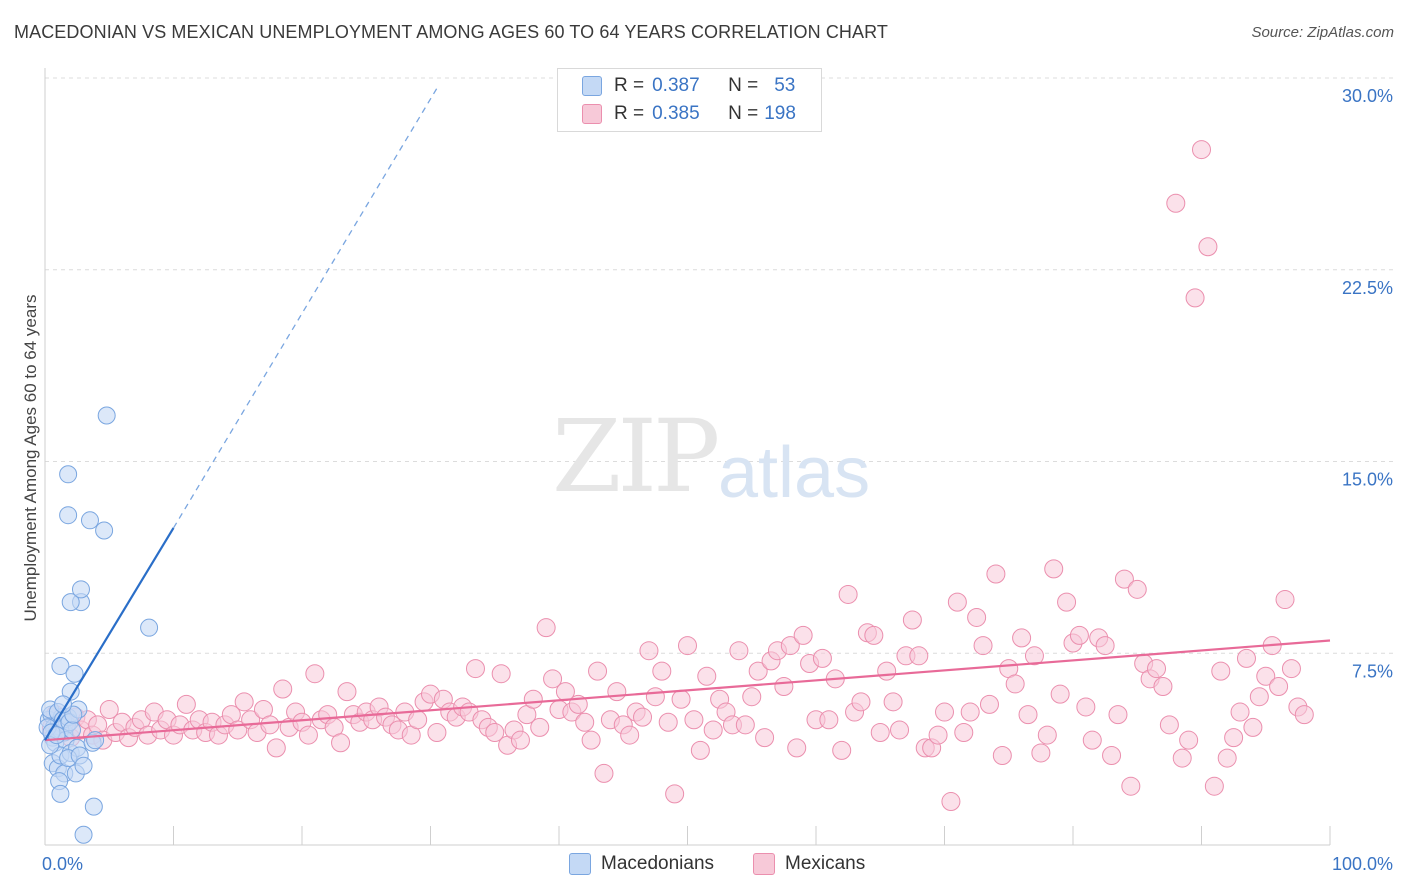 The height and width of the screenshot is (892, 1406). Describe the element at coordinates (1367, 480) in the screenshot. I see `y-tick-label: 15.0%` at that location.